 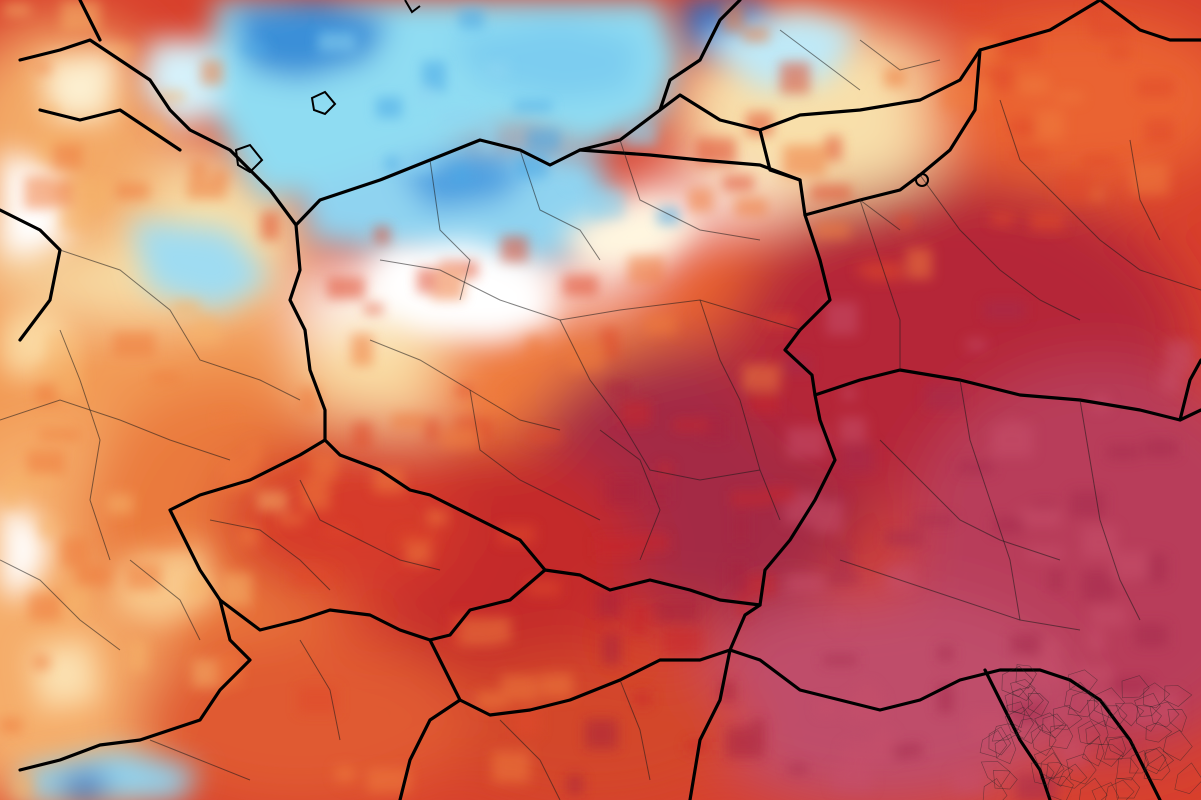 What do you see at coordinates (90, 21) in the screenshot?
I see `border-sweden` at bounding box center [90, 21].